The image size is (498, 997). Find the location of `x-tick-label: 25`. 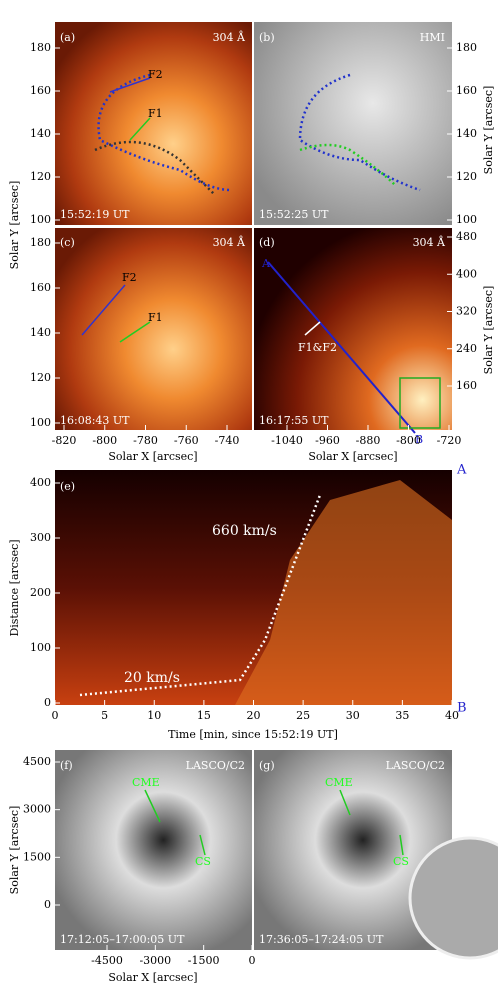

x-tick-label: 25 is located at coordinates (303, 715).